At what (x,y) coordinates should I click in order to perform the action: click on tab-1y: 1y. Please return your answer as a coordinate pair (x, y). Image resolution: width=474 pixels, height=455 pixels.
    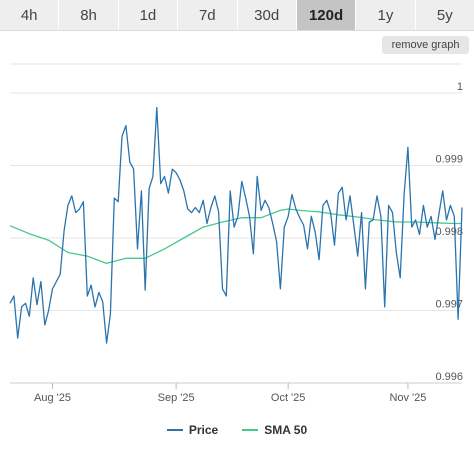
    Looking at the image, I should click on (386, 15).